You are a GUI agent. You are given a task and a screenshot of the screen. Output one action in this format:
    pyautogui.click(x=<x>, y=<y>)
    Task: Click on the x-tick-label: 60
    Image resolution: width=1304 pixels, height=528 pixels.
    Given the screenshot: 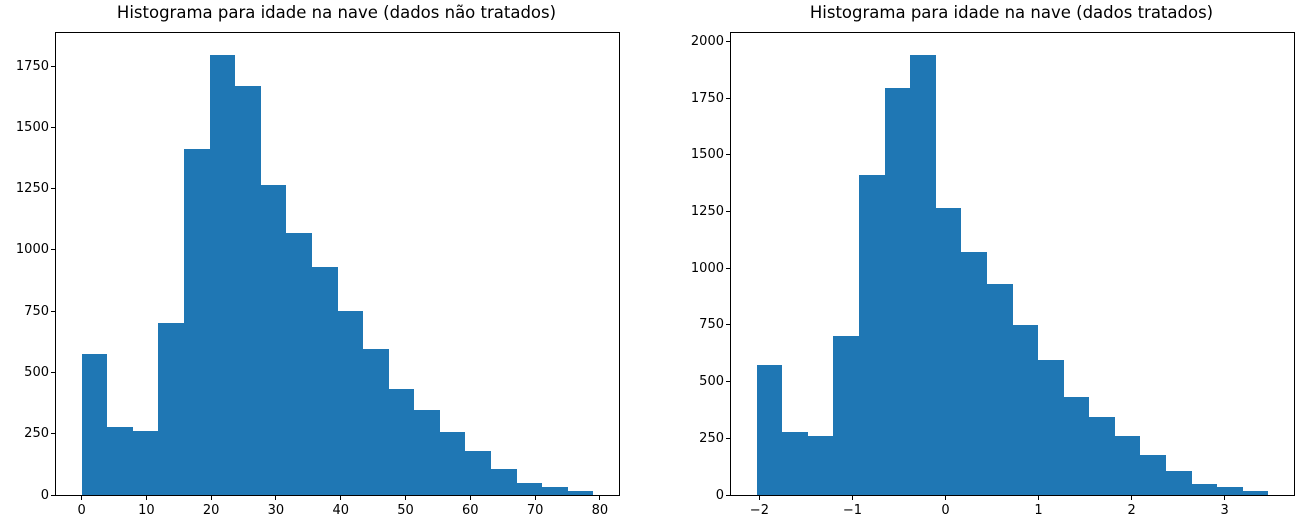 What is the action you would take?
    pyautogui.click(x=470, y=510)
    